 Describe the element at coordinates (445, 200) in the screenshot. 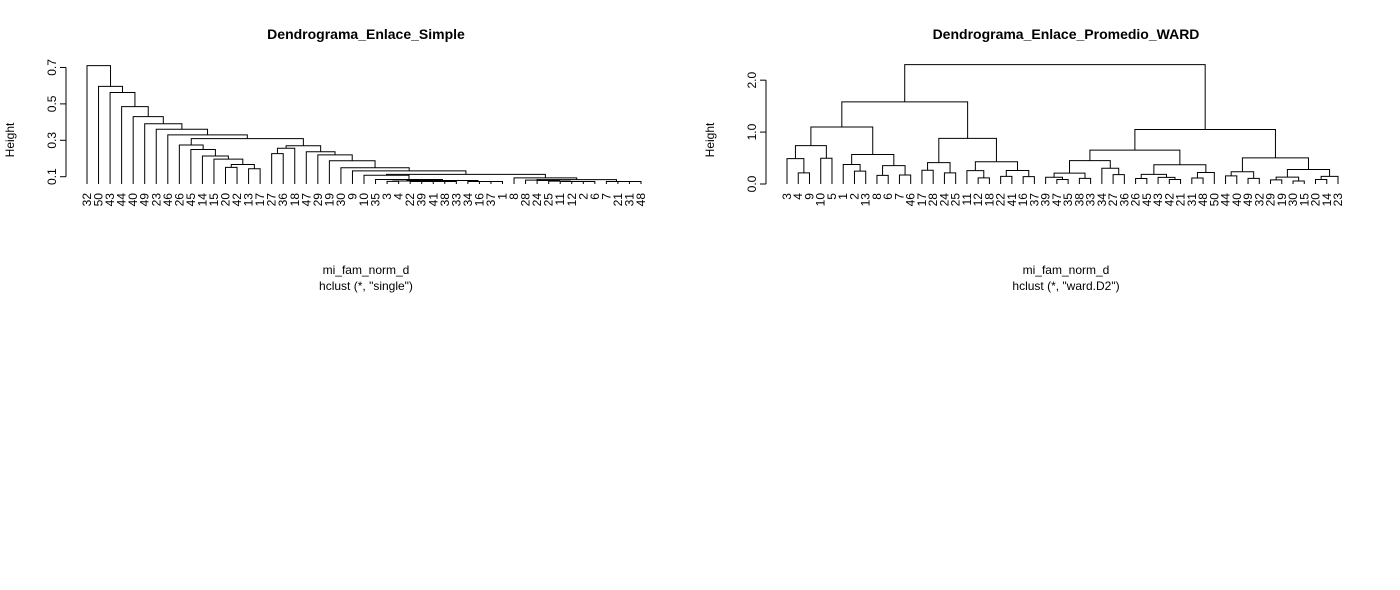

I see `leaf-label: 38` at that location.